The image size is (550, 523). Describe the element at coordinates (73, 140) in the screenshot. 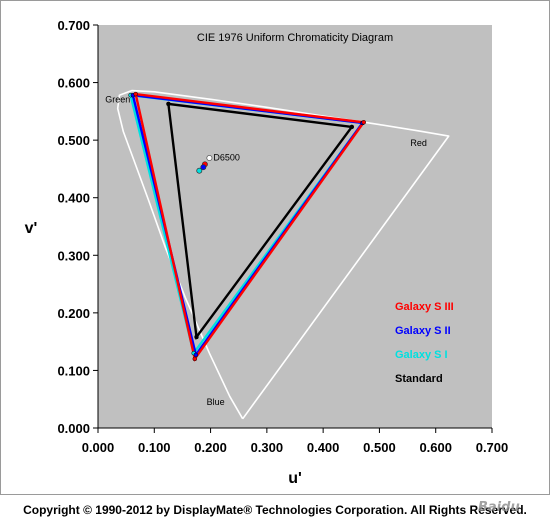

I see `y-tick-label: 0.500` at that location.